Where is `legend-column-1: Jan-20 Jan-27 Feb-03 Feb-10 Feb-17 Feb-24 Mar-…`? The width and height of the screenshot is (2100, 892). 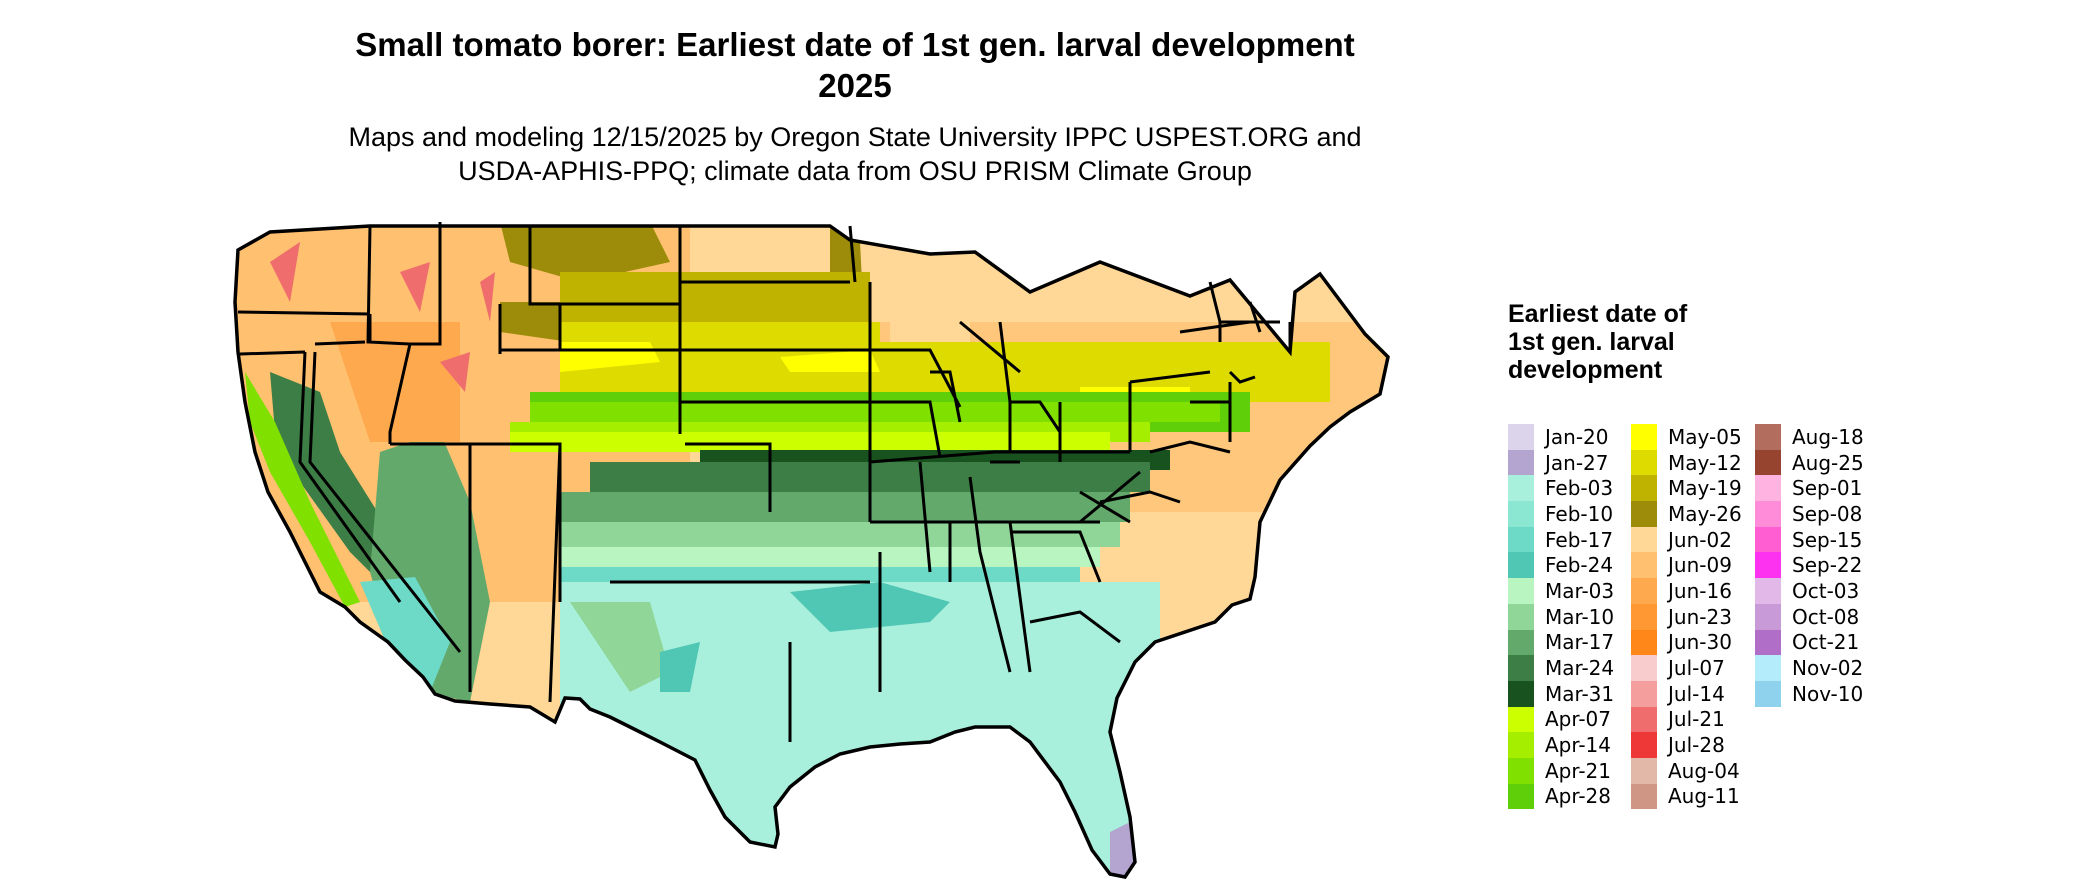
legend-column-1: Jan-20 Jan-27 Feb-03 Feb-10 Feb-17 Feb-24 Mar-… is located at coordinates (1561, 617).